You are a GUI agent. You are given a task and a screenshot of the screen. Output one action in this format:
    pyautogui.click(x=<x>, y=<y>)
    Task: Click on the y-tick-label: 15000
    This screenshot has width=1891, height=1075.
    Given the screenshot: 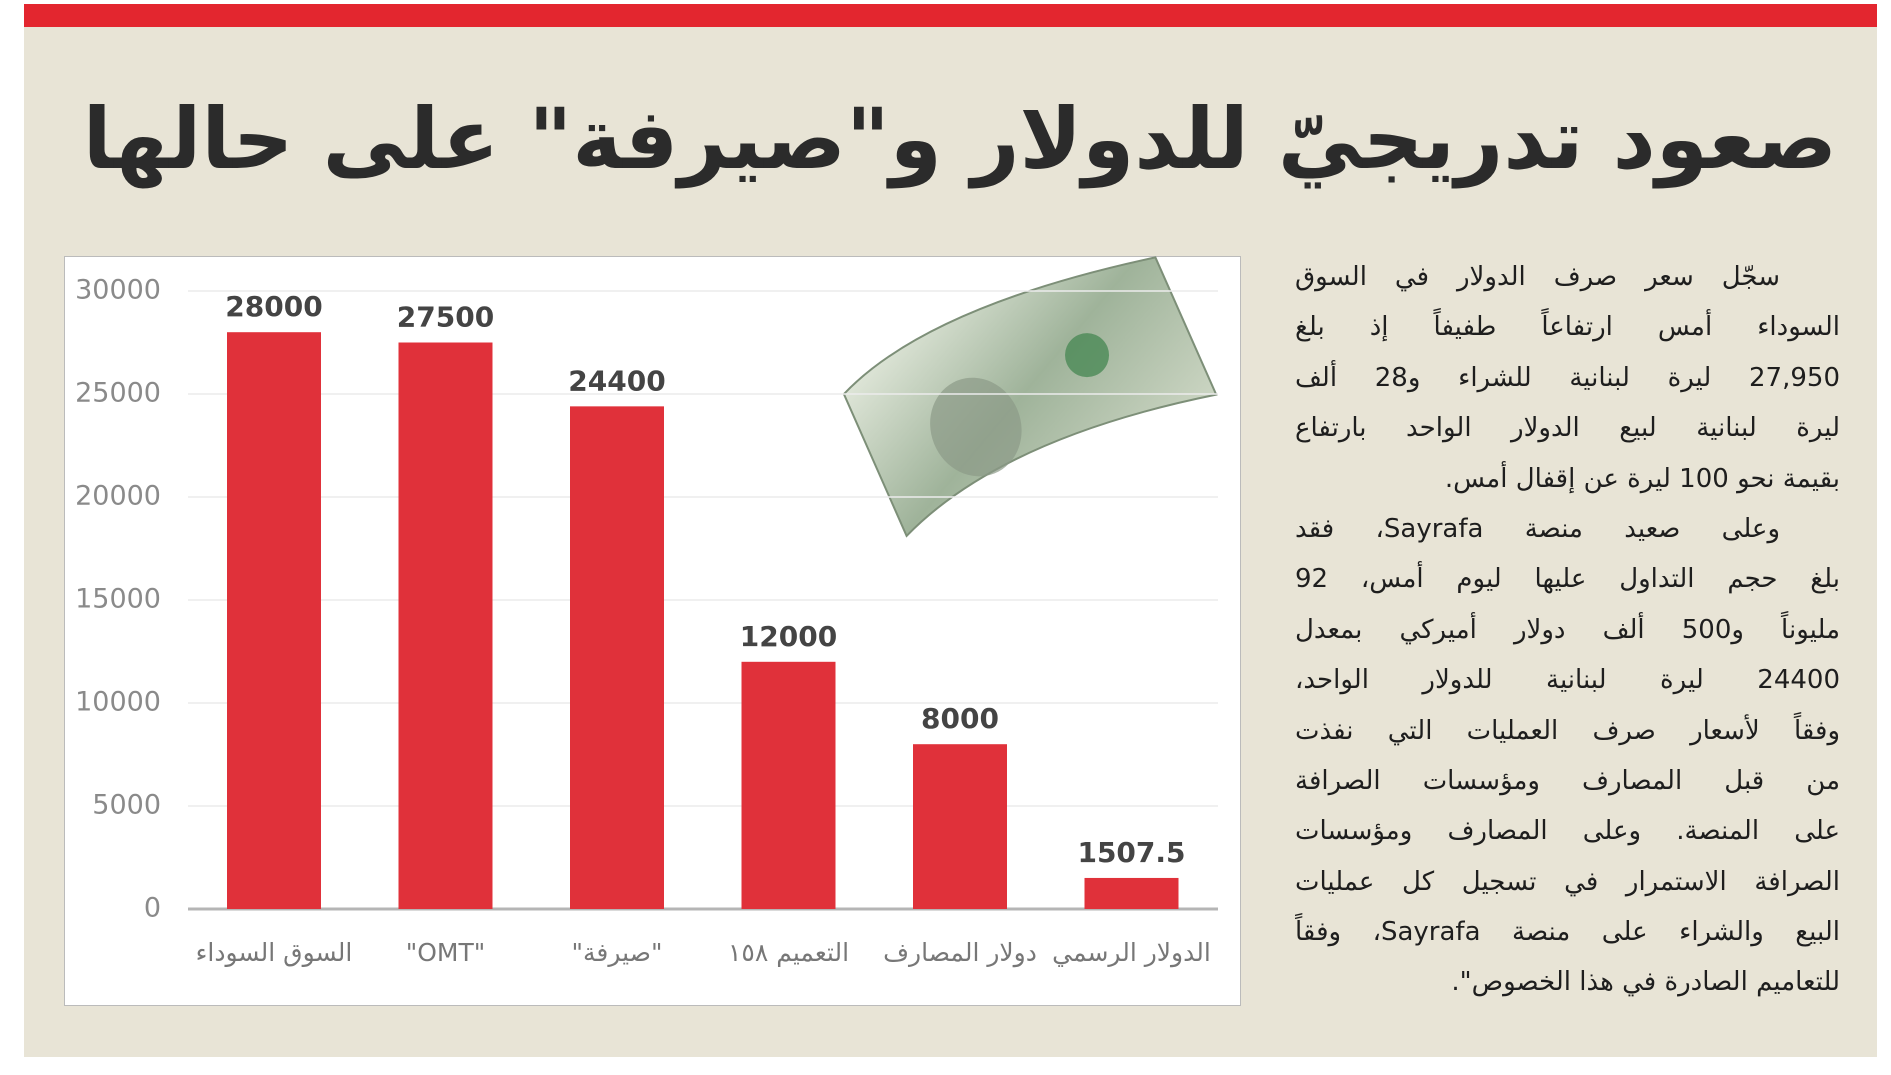 What is the action you would take?
    pyautogui.click(x=118, y=599)
    